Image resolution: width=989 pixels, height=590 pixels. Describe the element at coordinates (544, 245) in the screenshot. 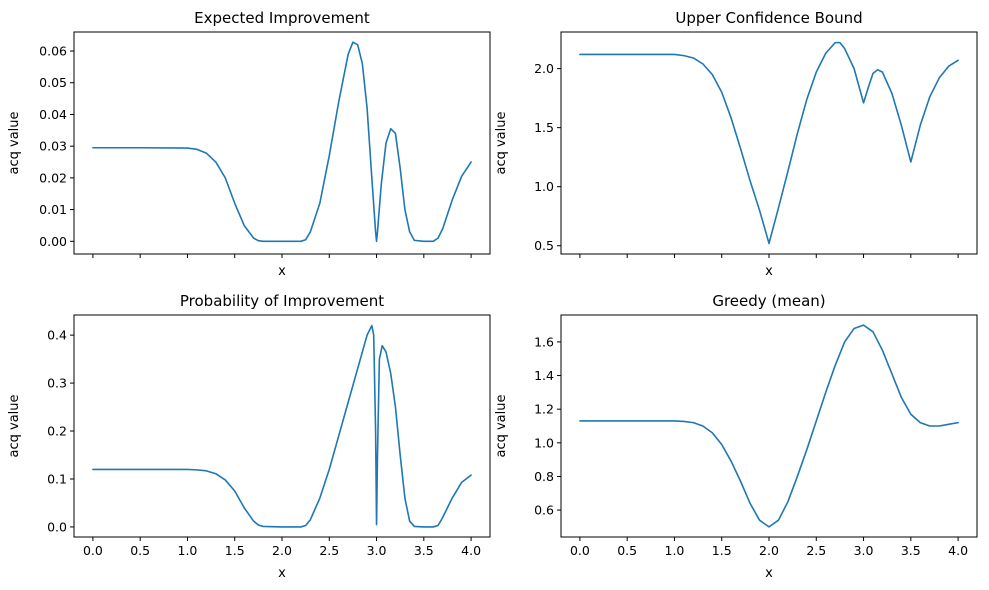

I see `y-tick-label: 0.5` at that location.